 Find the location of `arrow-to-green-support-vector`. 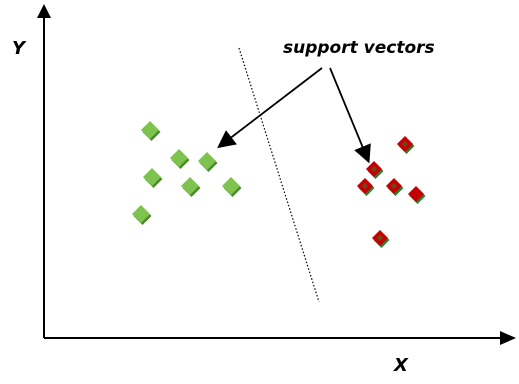

arrow-to-green-support-vector is located at coordinates (270, 108).